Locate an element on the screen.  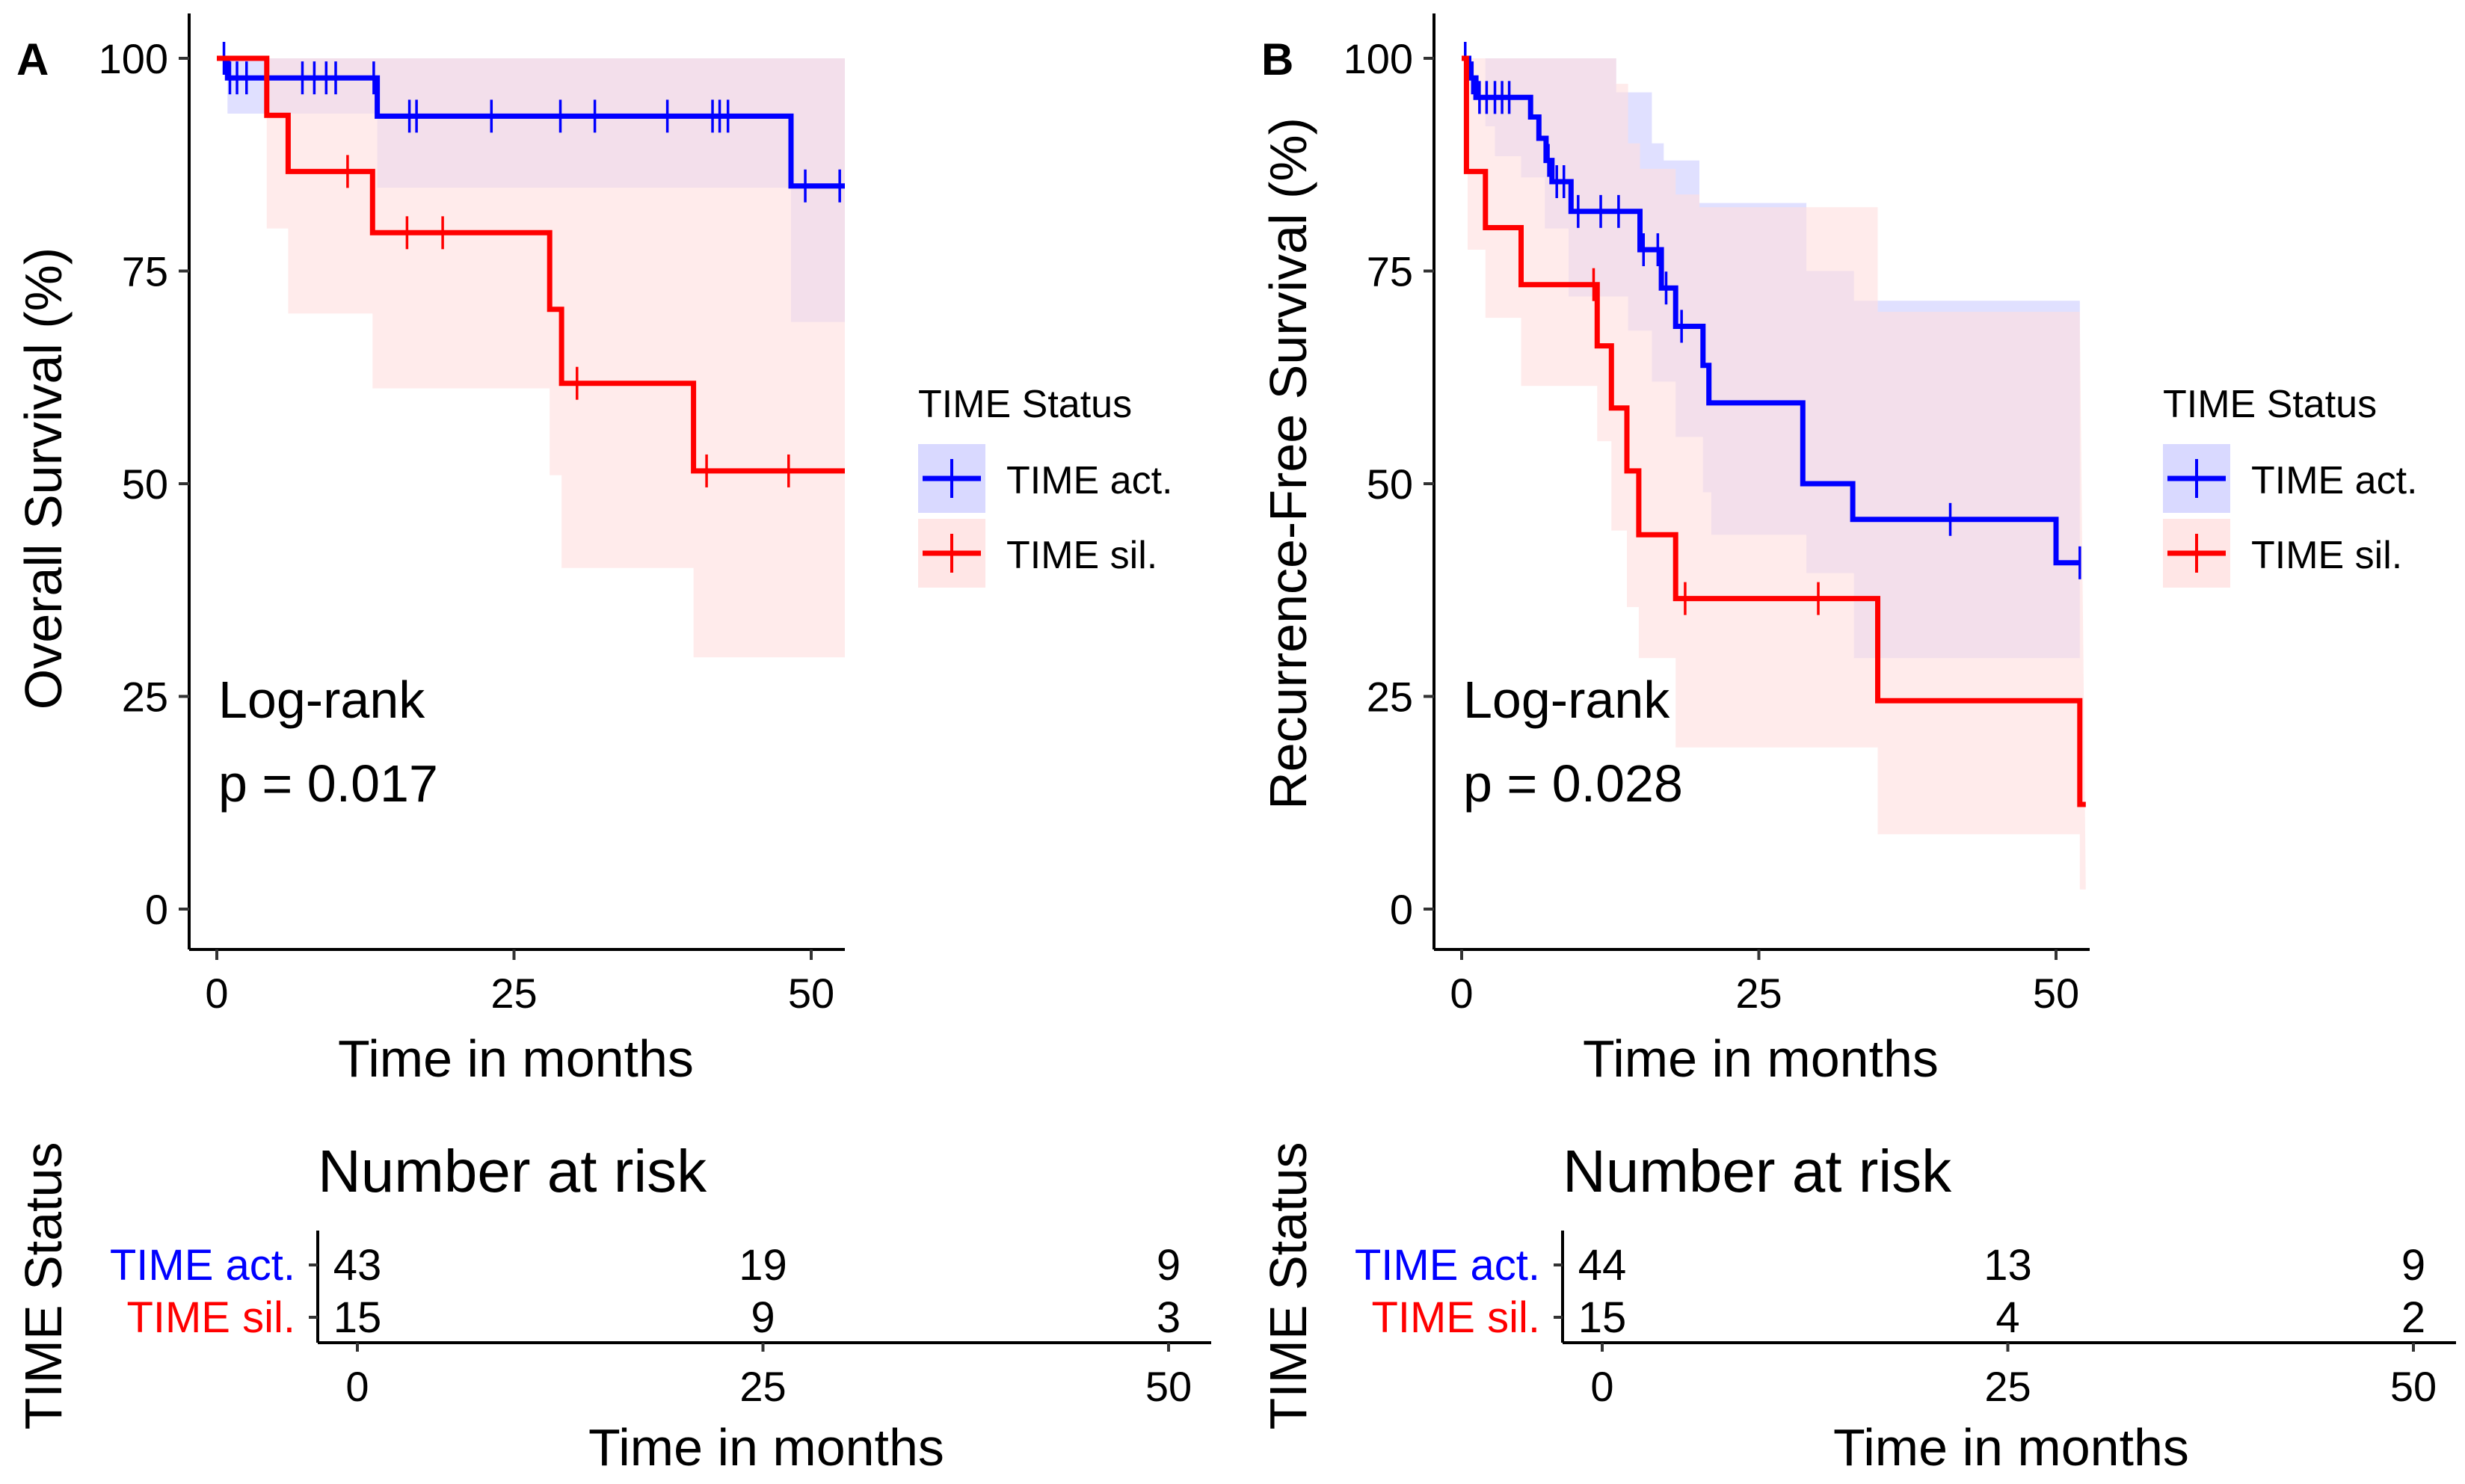
y-axis-title: Overall Survival (%) is located at coordinates (43, 478).